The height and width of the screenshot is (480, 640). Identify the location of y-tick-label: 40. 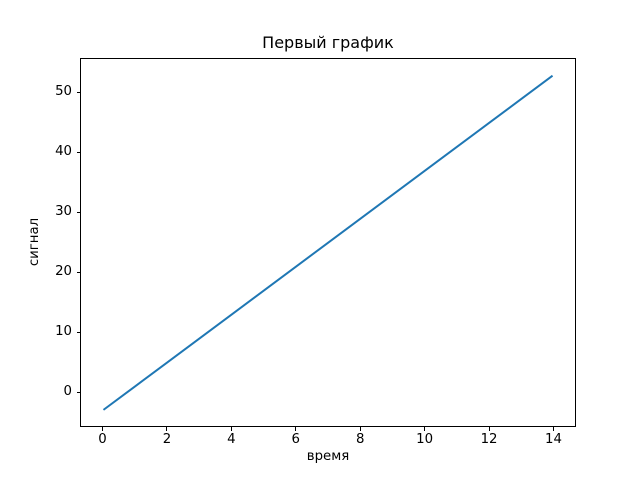
(63, 152).